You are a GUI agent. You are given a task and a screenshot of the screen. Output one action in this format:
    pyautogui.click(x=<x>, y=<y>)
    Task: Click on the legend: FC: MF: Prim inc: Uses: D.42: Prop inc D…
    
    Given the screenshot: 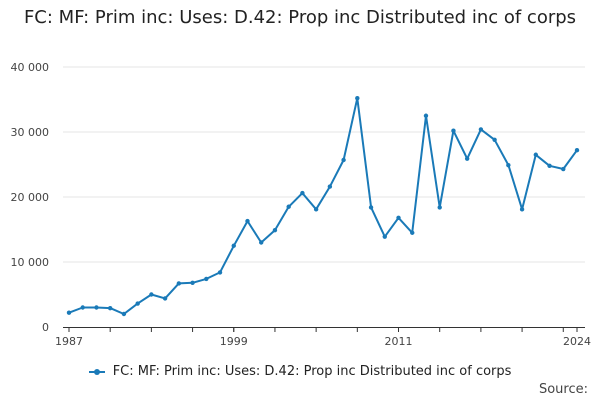 What is the action you would take?
    pyautogui.click(x=300, y=371)
    